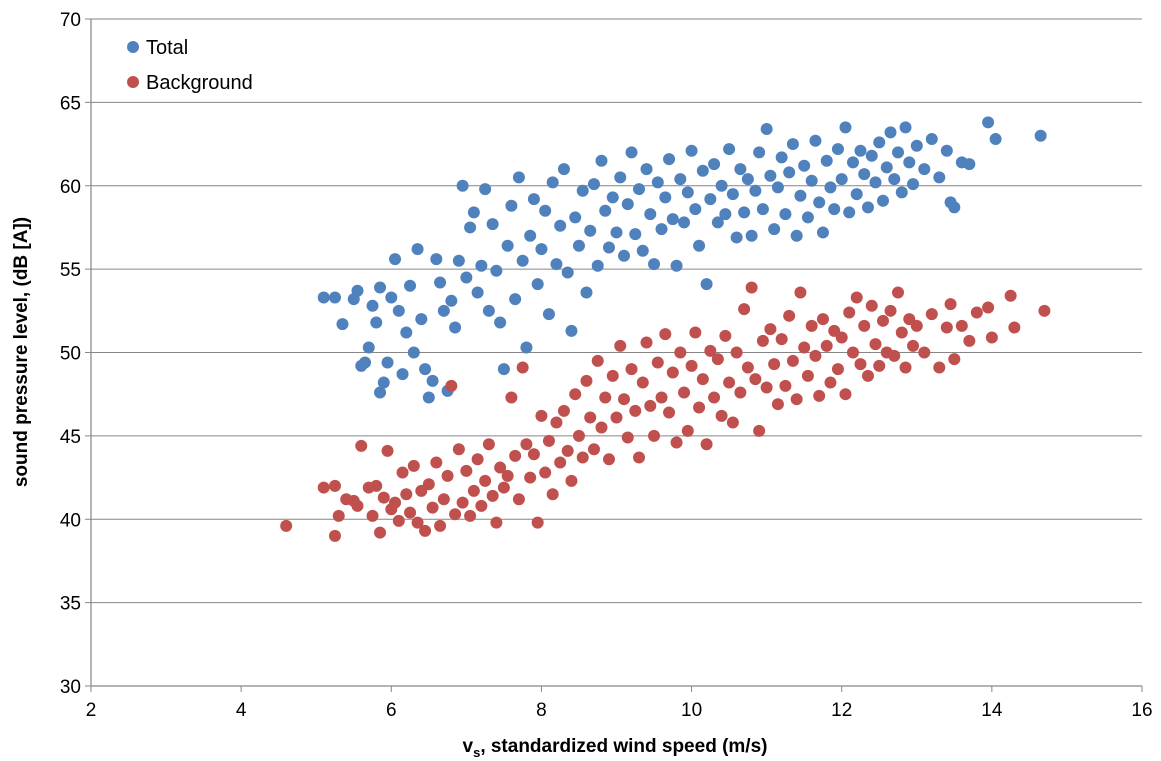 The height and width of the screenshot is (761, 1161). What do you see at coordinates (70, 187) in the screenshot?
I see `y-tick-label: 60` at bounding box center [70, 187].